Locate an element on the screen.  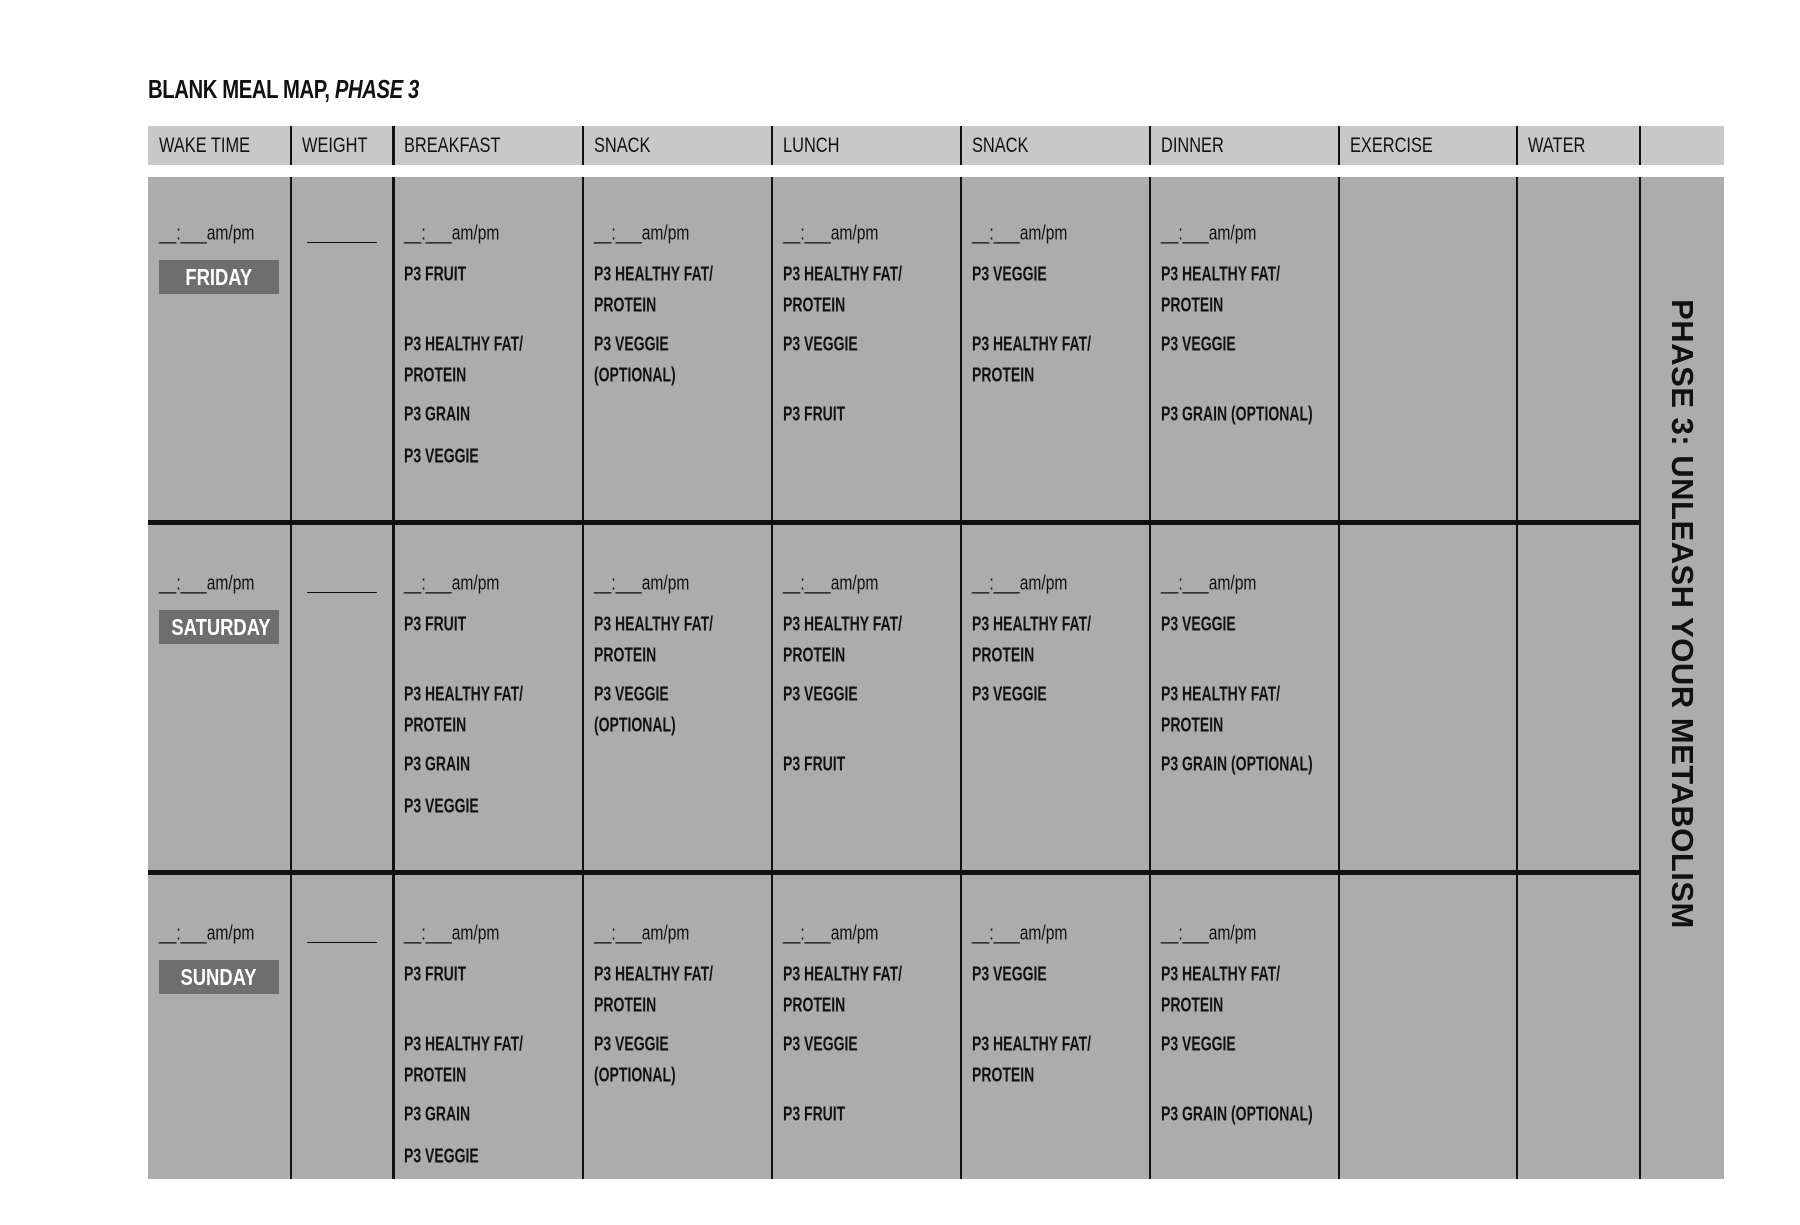
column-header: SNACK is located at coordinates (1055, 145).